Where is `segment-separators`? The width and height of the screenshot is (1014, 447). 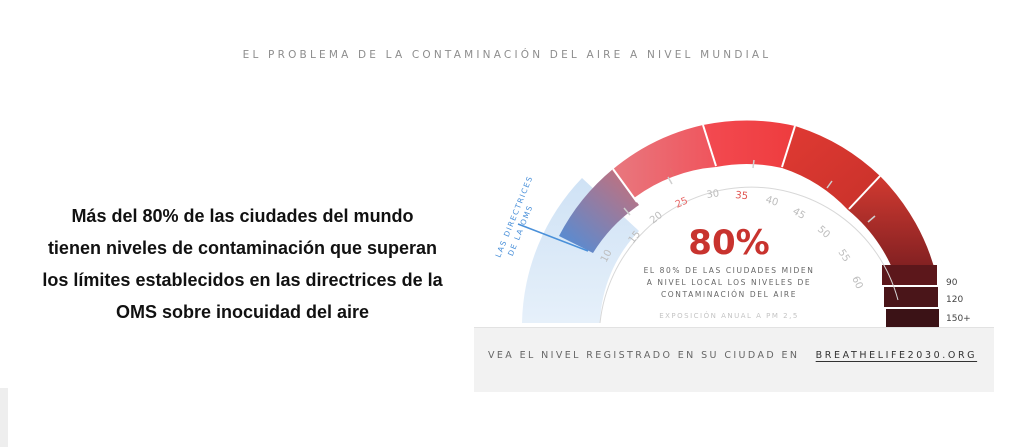 segment-separators is located at coordinates (776, 216).